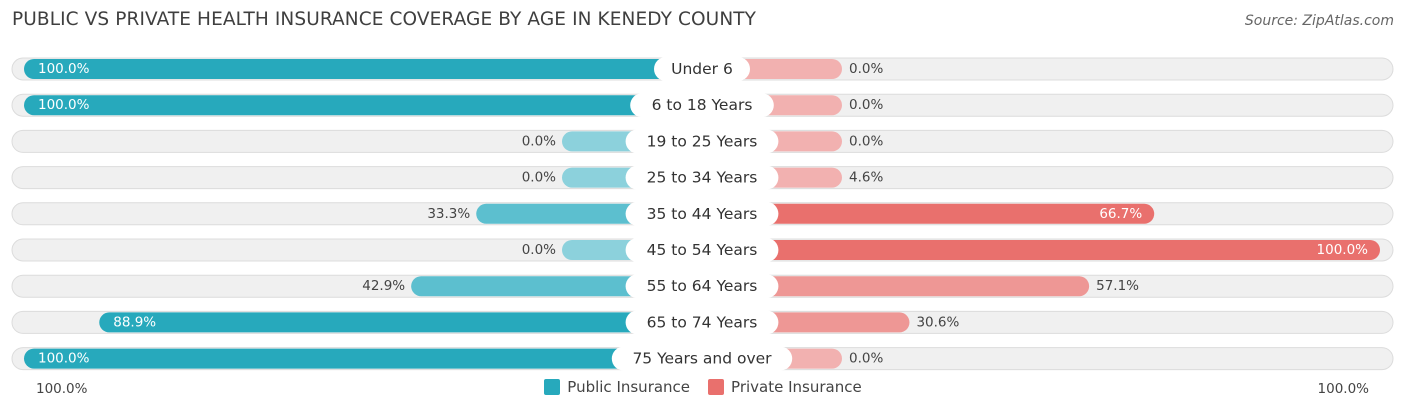 The height and width of the screenshot is (414, 1406). What do you see at coordinates (796, 387) in the screenshot?
I see `legend-label-private: Private Insurance` at bounding box center [796, 387].